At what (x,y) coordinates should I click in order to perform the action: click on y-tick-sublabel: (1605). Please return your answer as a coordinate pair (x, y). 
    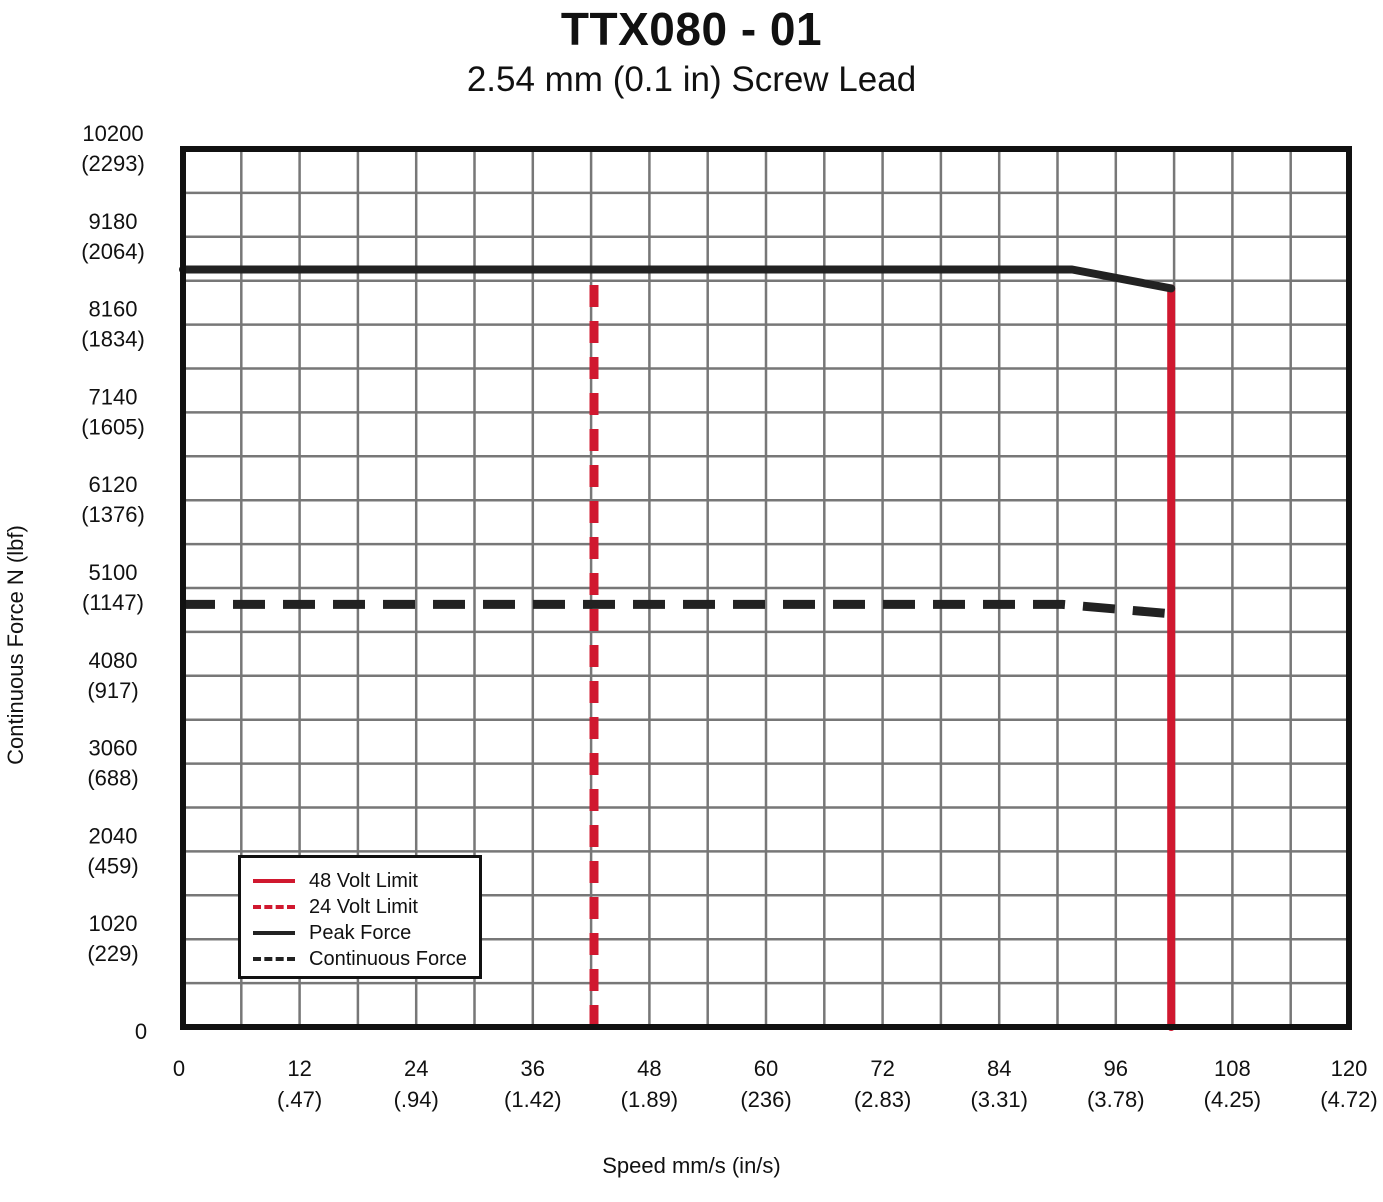
    Looking at the image, I should click on (113, 426).